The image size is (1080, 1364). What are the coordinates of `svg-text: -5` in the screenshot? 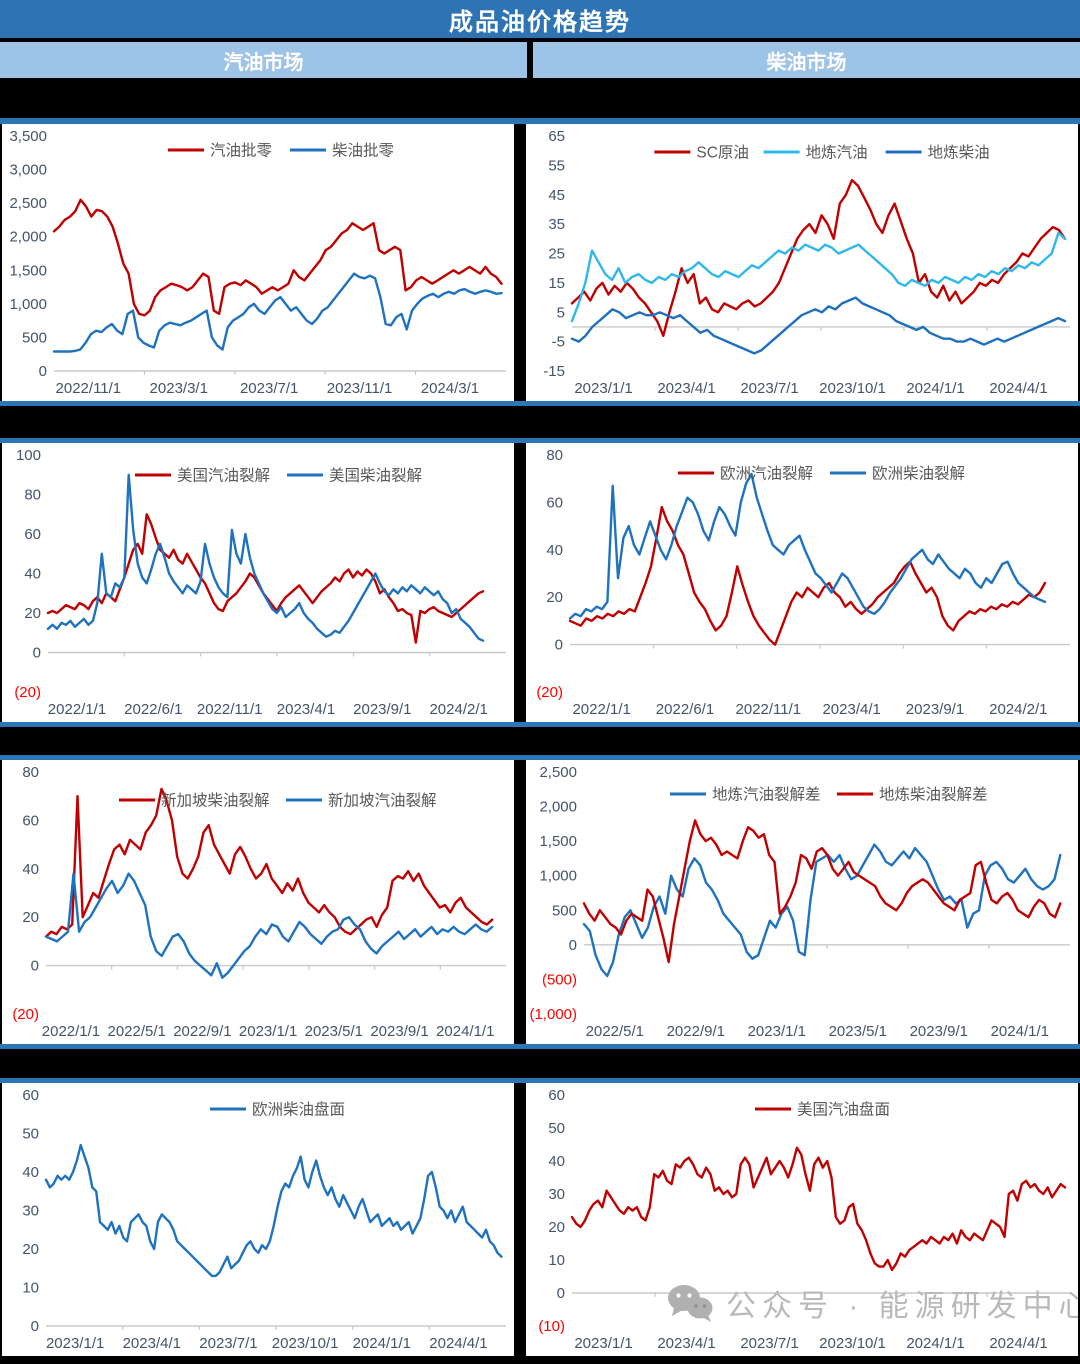 It's located at (558, 342).